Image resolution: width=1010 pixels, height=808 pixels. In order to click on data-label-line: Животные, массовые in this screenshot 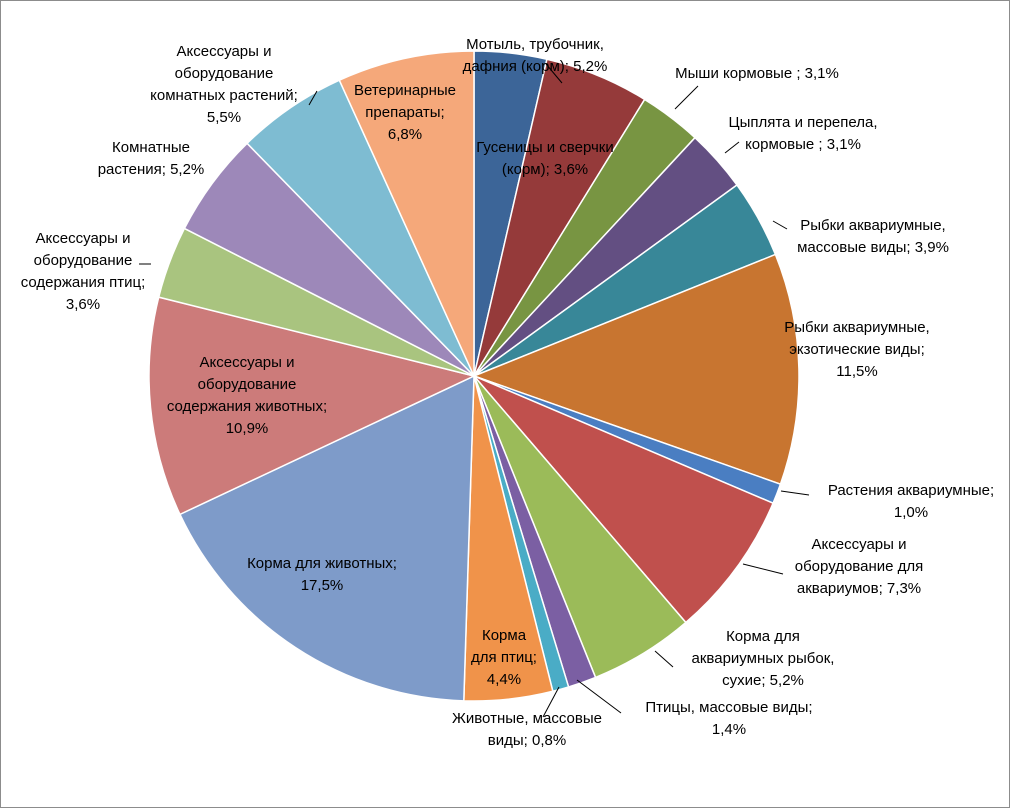, I will do `click(527, 718)`.